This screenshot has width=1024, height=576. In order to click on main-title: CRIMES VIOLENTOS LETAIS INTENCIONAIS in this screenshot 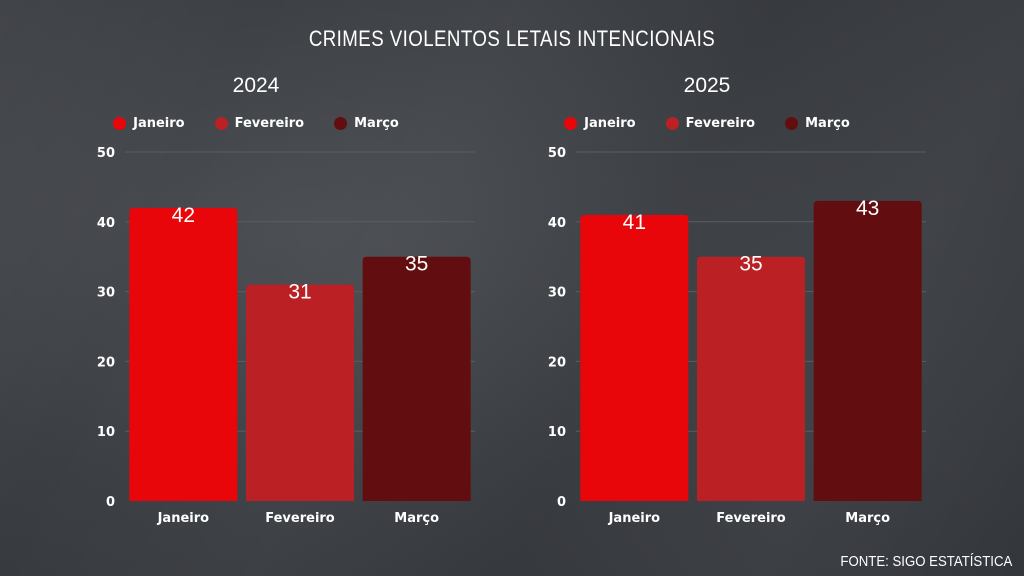, I will do `click(512, 38)`.